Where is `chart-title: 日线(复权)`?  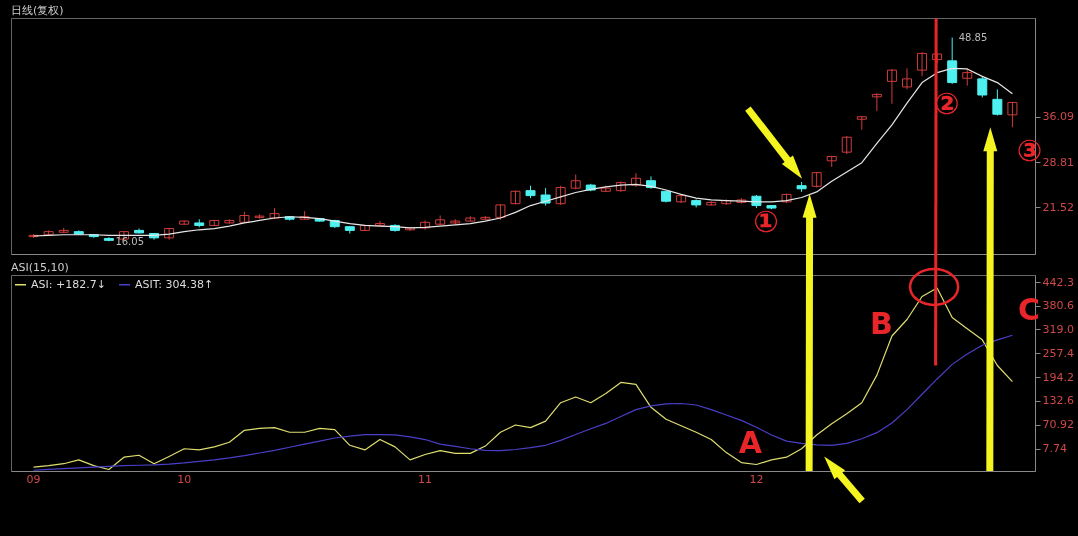 chart-title: 日线(复权) is located at coordinates (37, 10).